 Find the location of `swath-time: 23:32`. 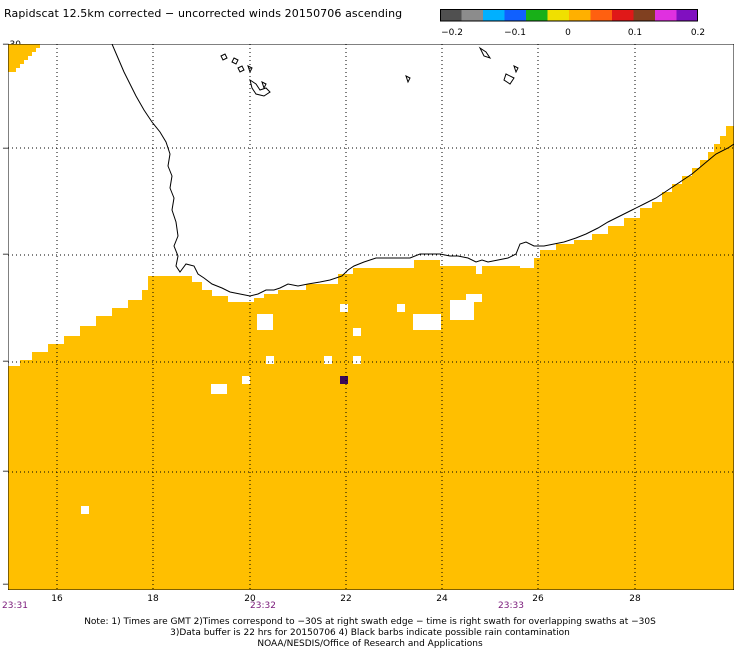

swath-time: 23:32 is located at coordinates (263, 606).